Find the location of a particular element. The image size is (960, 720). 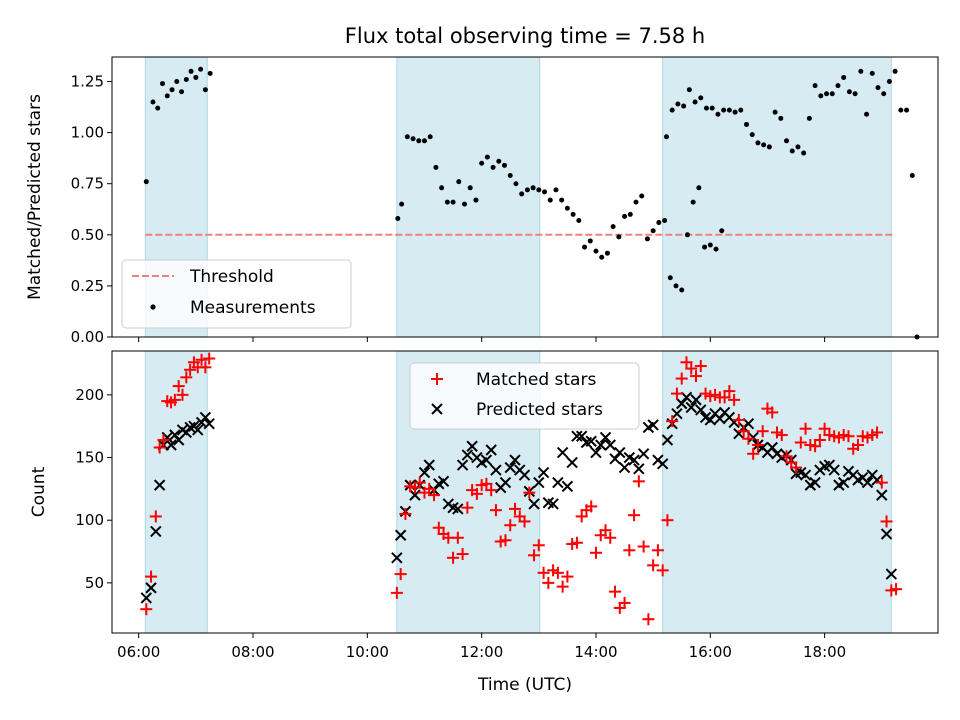

x-tick-label: 14:00 is located at coordinates (595, 652).